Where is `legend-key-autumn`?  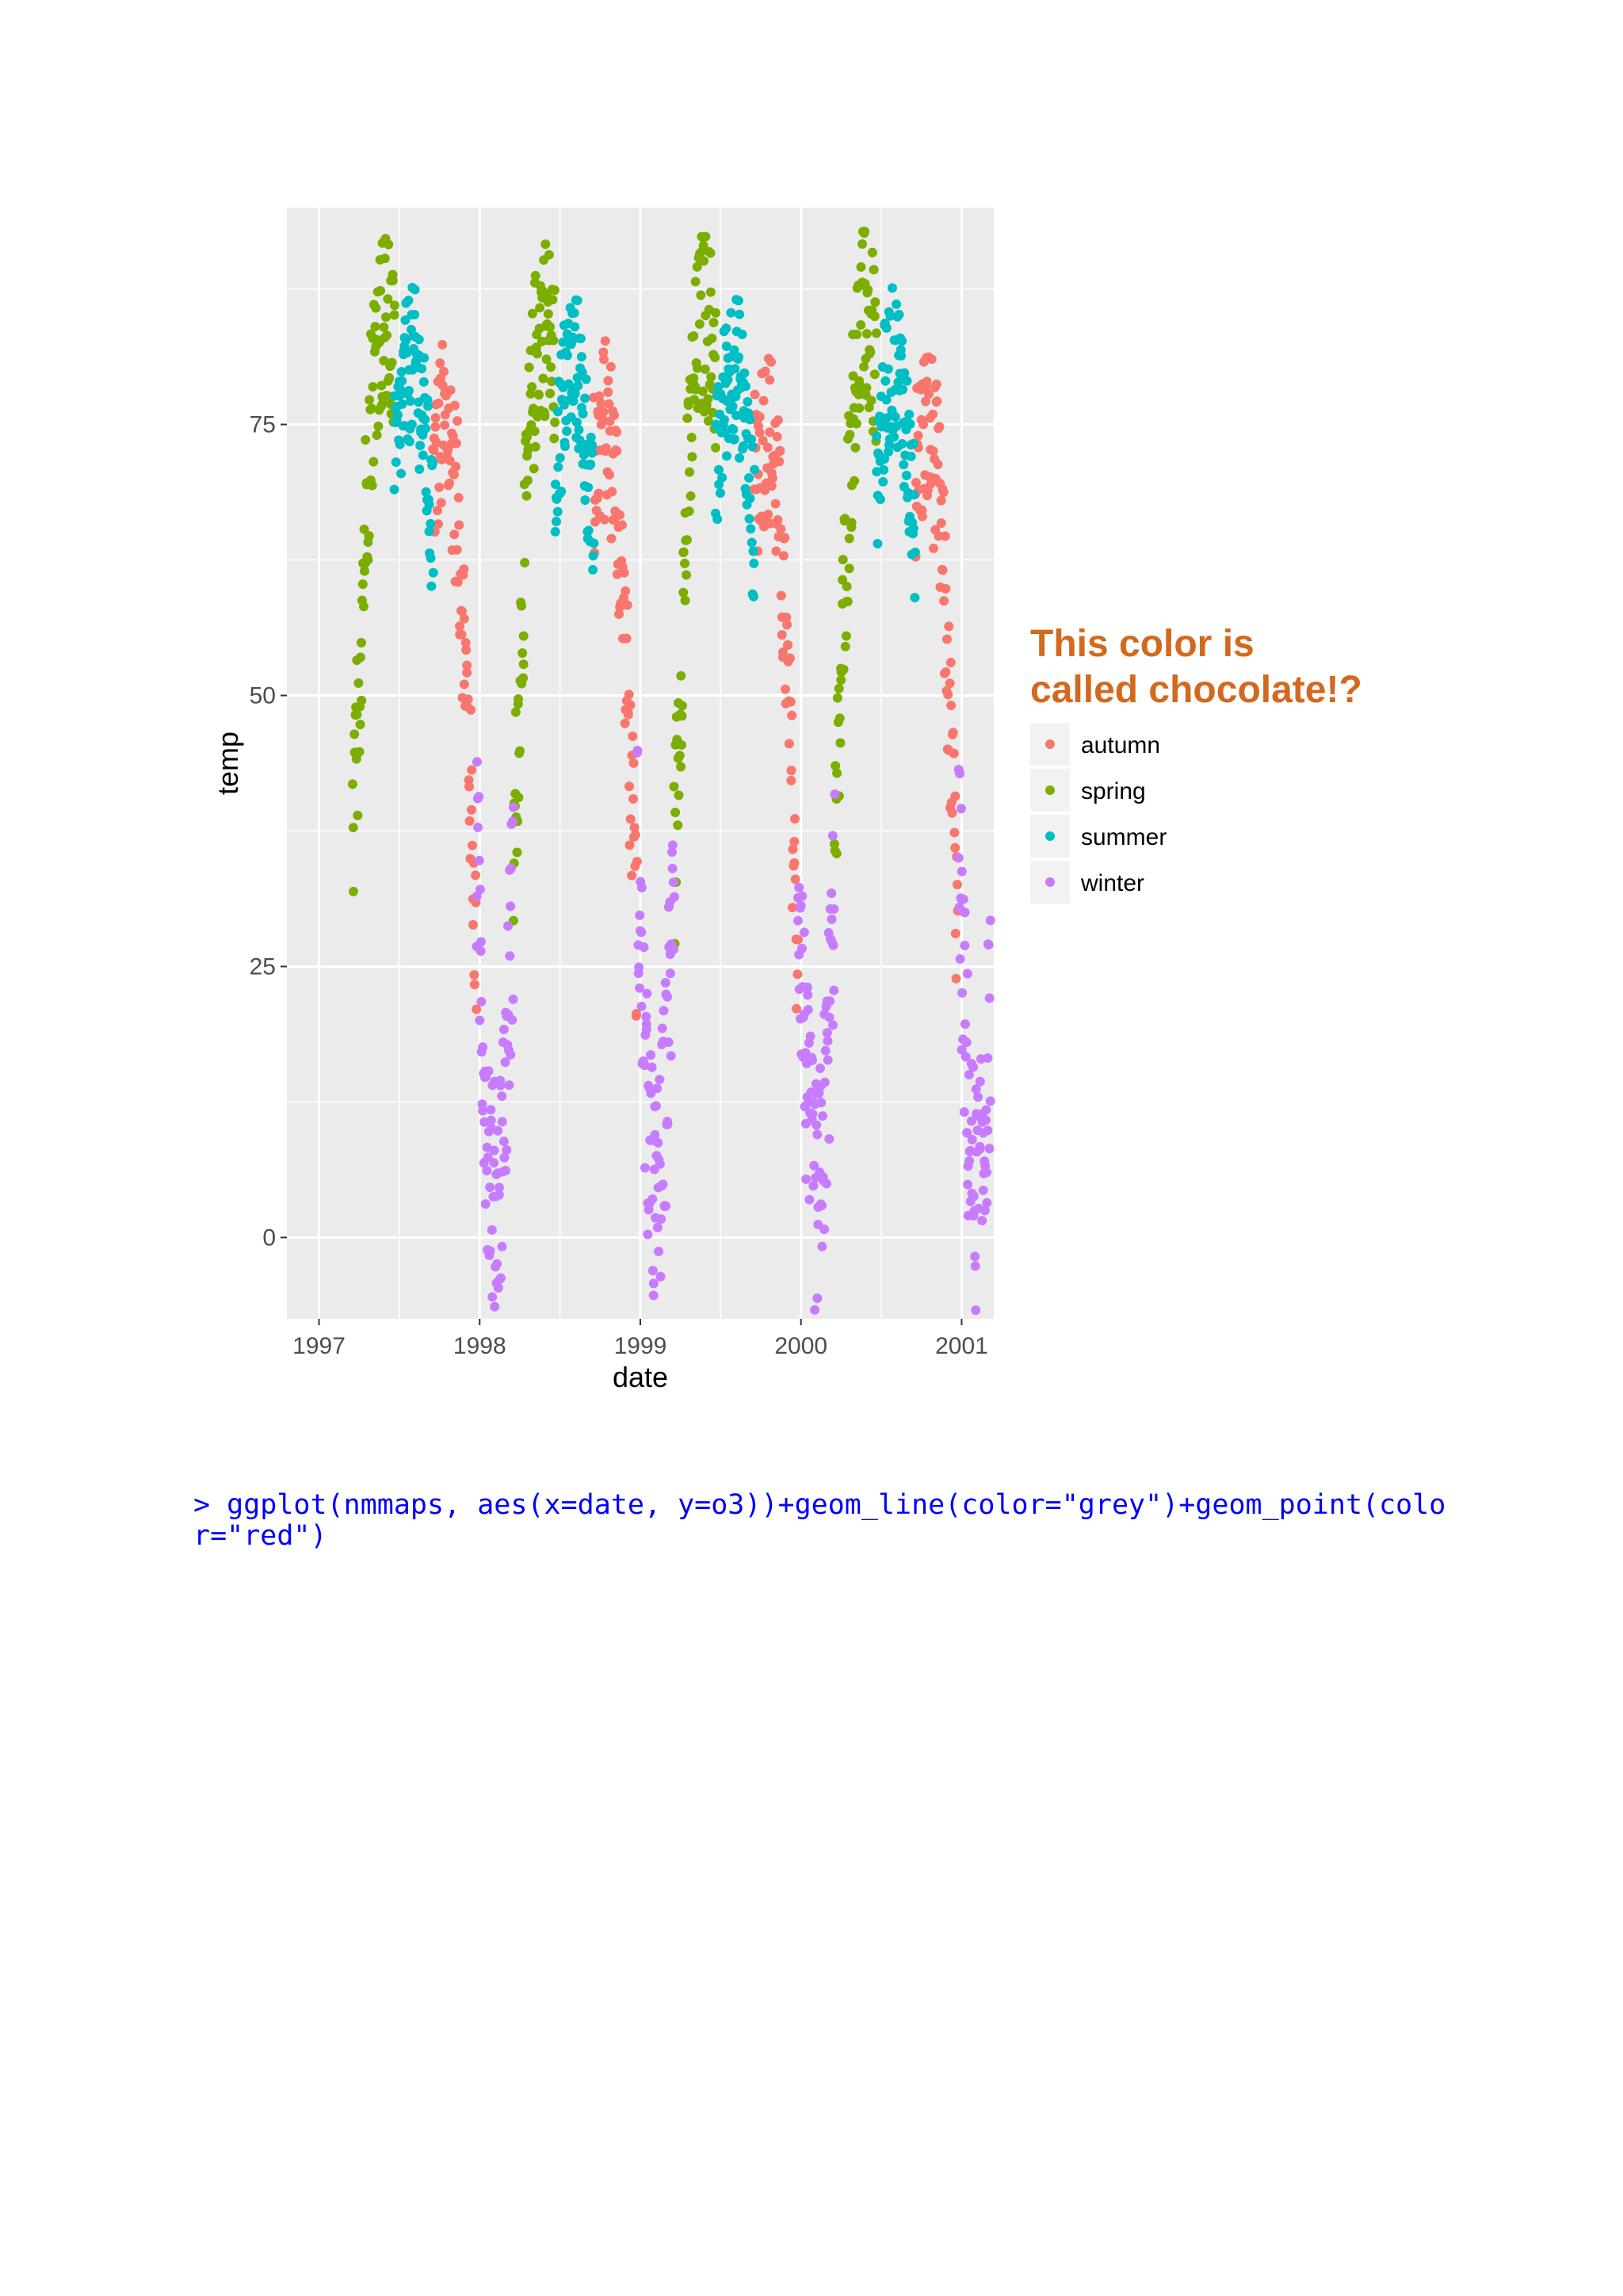
legend-key-autumn is located at coordinates (1050, 744).